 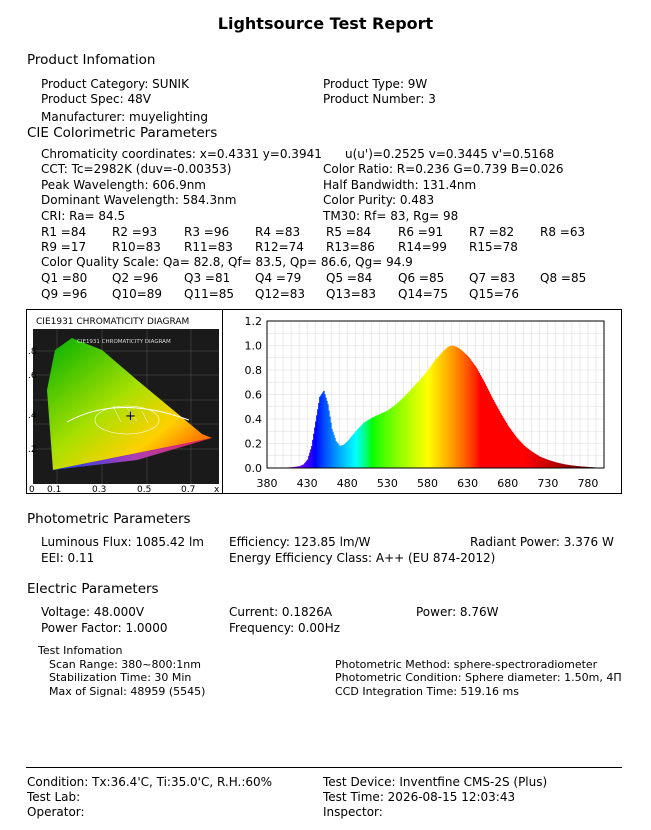 What do you see at coordinates (104, 628) in the screenshot?
I see `power-factor: Power Factor: 1.0000` at bounding box center [104, 628].